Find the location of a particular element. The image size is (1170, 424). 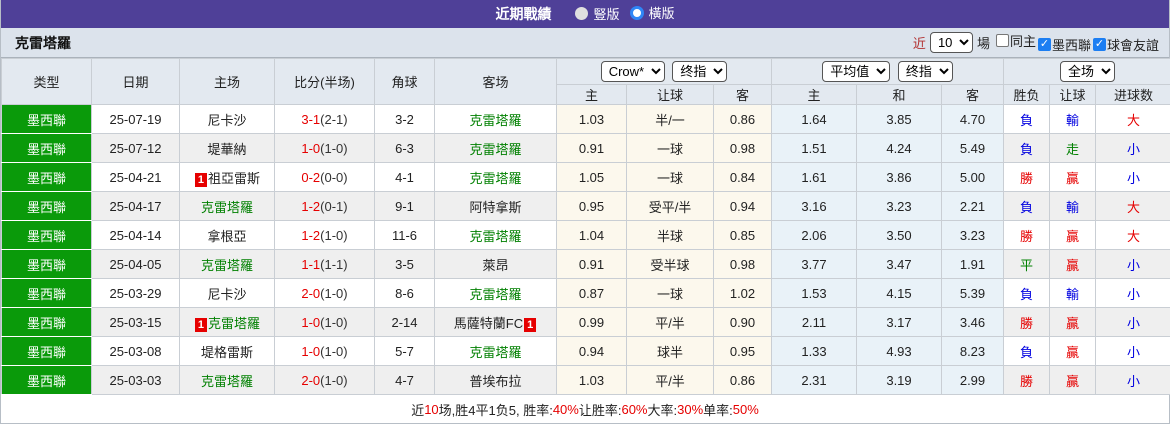

away-team-cell: 萊昂 is located at coordinates (495, 264).